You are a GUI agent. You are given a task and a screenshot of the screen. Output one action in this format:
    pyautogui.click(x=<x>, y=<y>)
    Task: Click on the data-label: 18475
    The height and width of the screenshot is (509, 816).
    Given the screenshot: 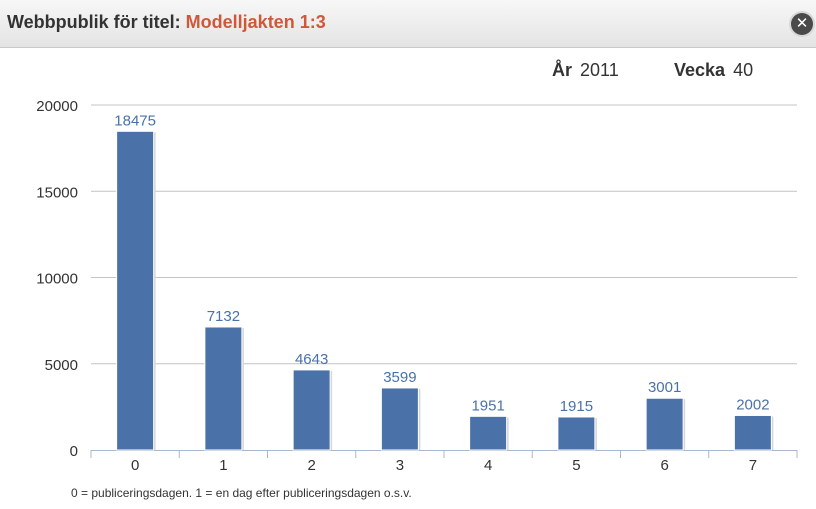 What is the action you would take?
    pyautogui.click(x=135, y=120)
    